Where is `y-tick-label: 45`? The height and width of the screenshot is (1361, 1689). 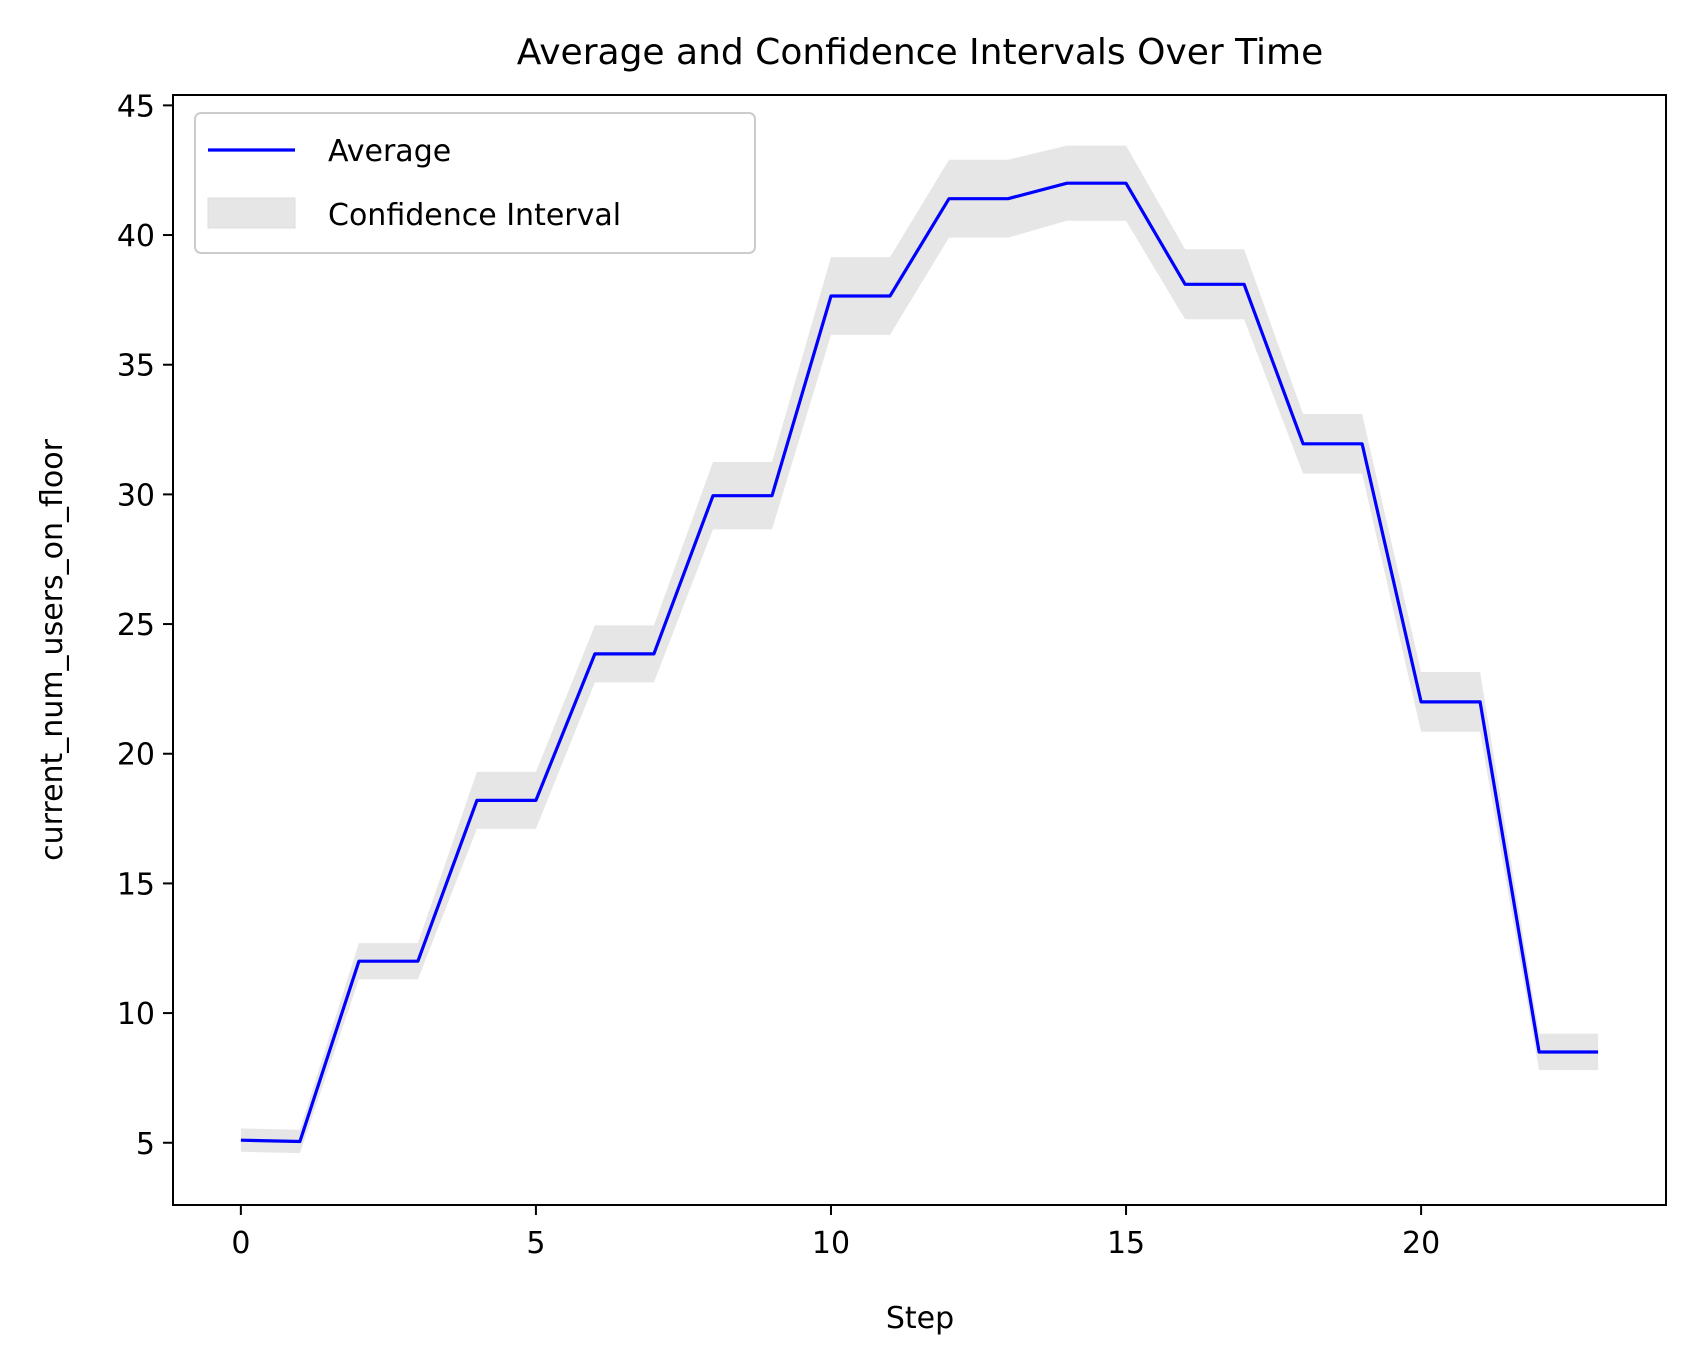 y-tick-label: 45 is located at coordinates (136, 106).